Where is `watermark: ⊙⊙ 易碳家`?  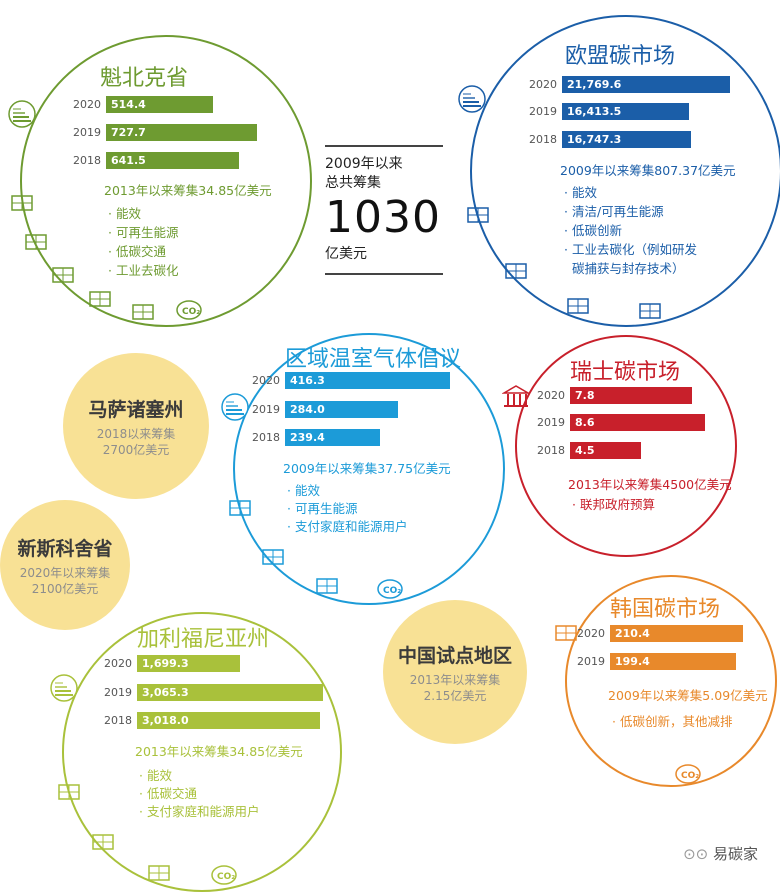 watermark: ⊙⊙ 易碳家 is located at coordinates (720, 853).